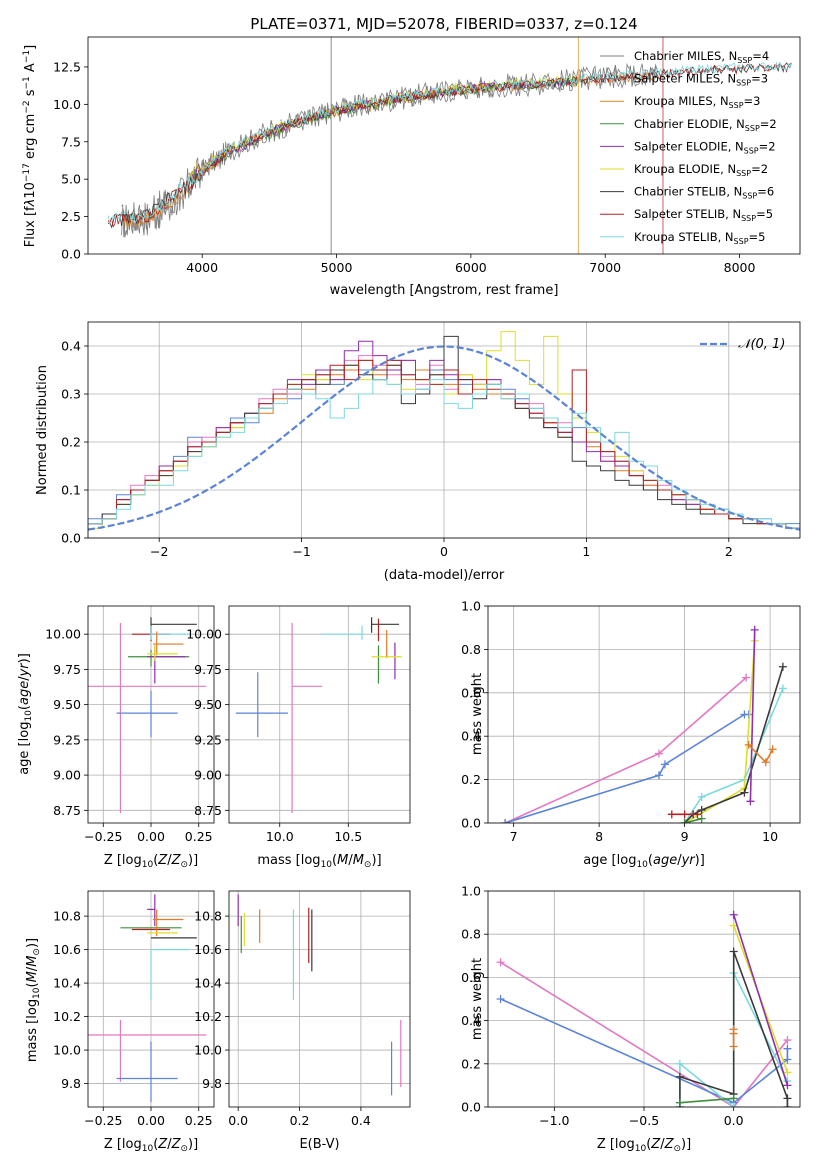 The image size is (819, 1170). Describe the element at coordinates (71, 1083) in the screenshot. I see `mass-vs-Z-ytick-label: 9.8` at that location.